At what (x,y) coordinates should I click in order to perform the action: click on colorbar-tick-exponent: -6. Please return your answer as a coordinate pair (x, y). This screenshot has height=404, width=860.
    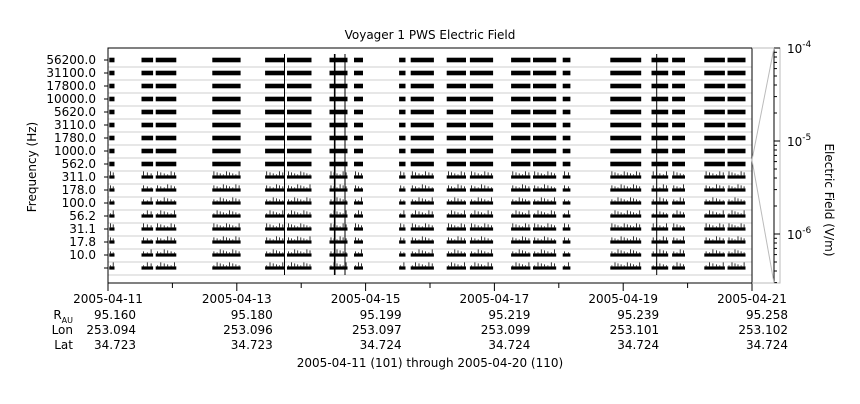
    Looking at the image, I should click on (806, 231).